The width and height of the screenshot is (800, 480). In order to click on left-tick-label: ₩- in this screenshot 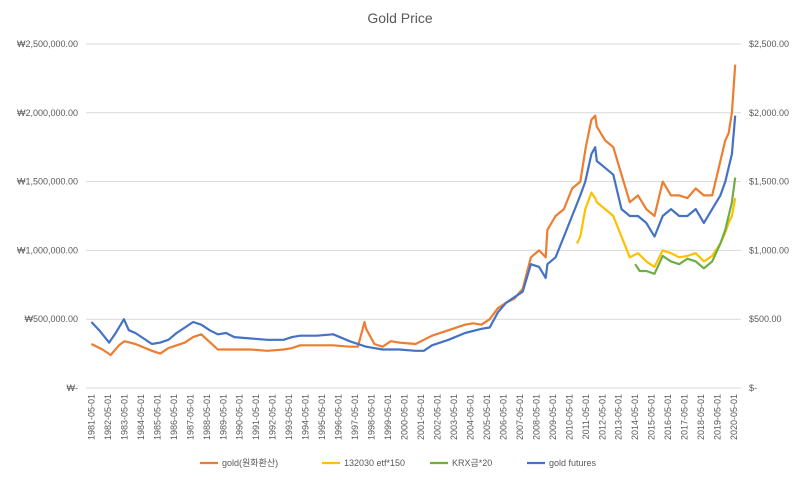, I will do `click(73, 388)`.